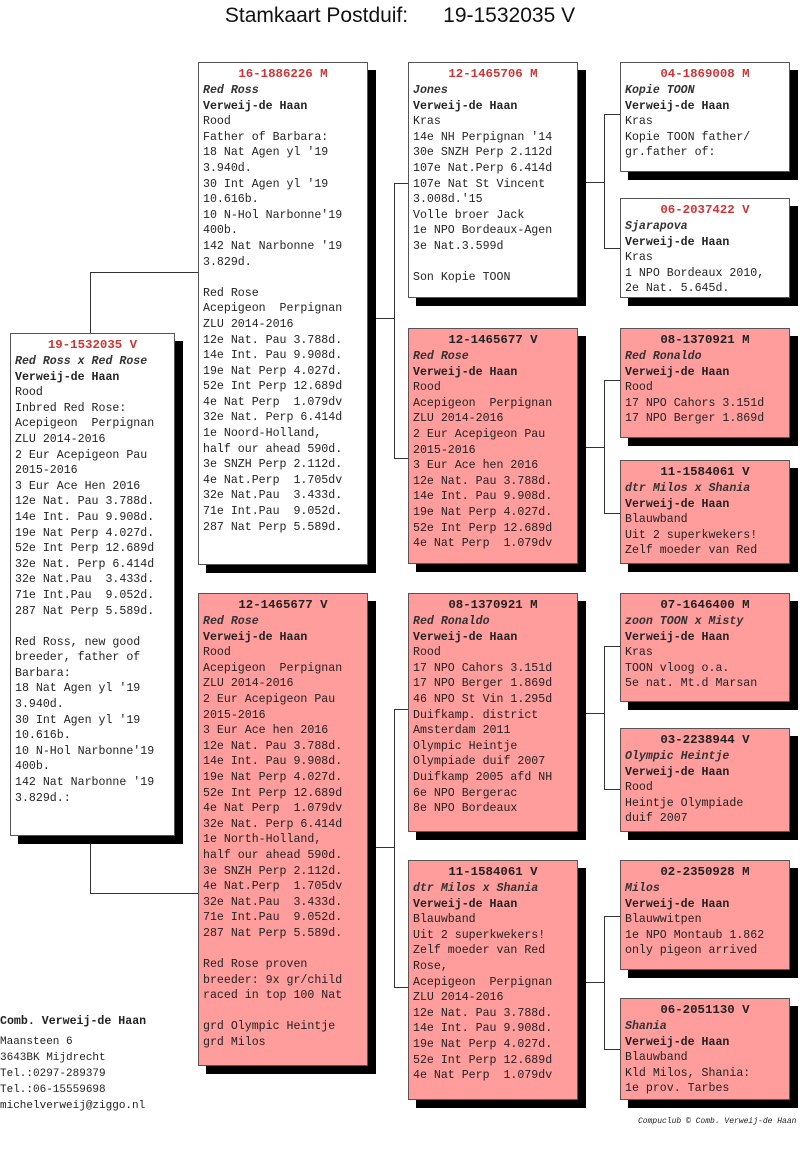 The height and width of the screenshot is (1149, 800). What do you see at coordinates (705, 872) in the screenshot?
I see `ring-number: 02-2350928 M` at bounding box center [705, 872].